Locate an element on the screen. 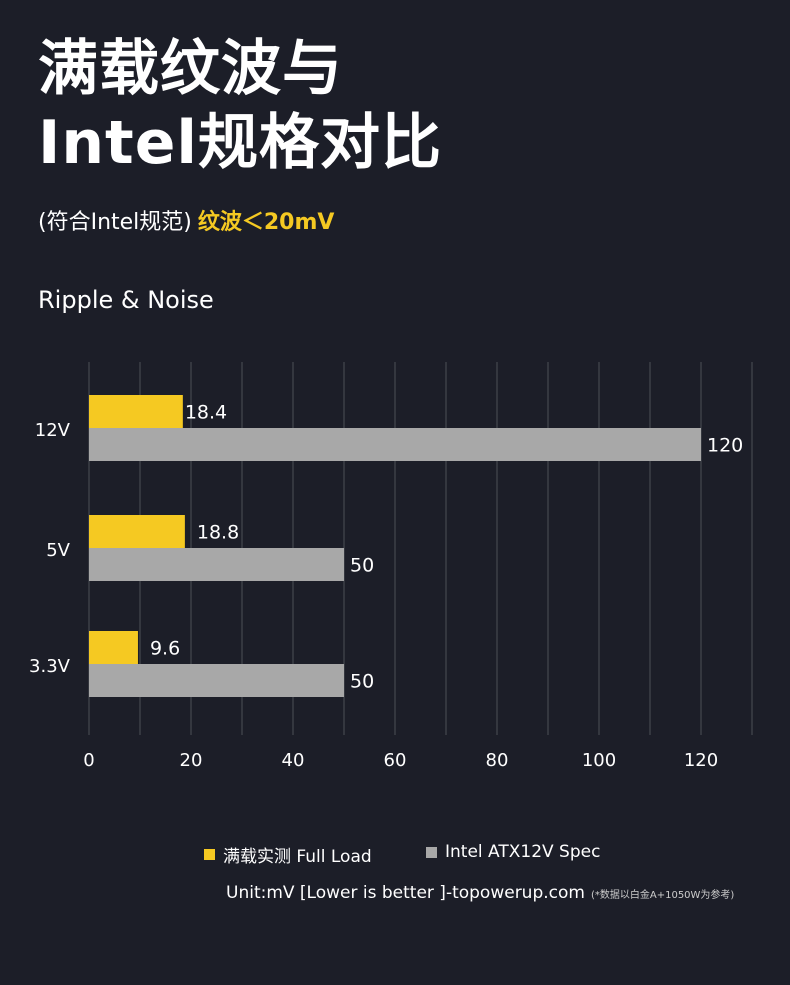 This screenshot has width=790, height=985. x-tick-label: 60 is located at coordinates (395, 760).